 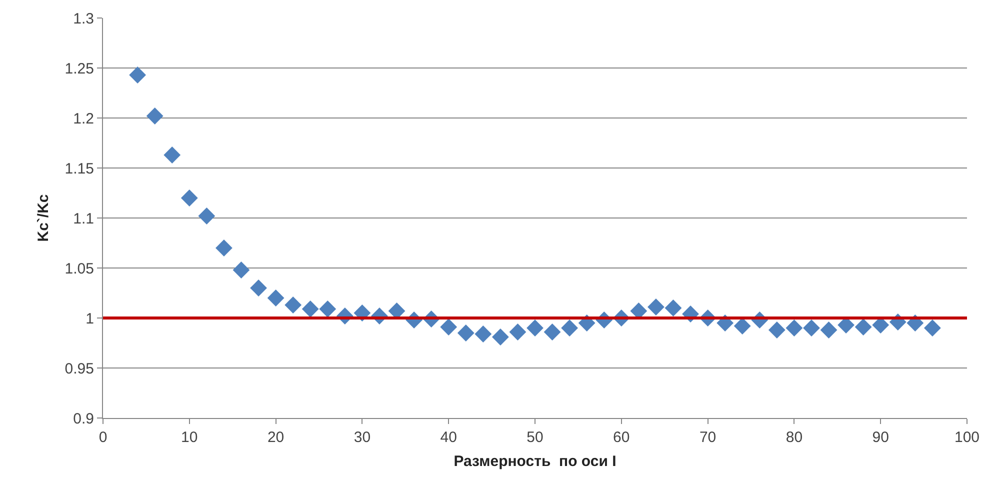 I want to click on x-tick-label: 70, so click(x=707, y=437).